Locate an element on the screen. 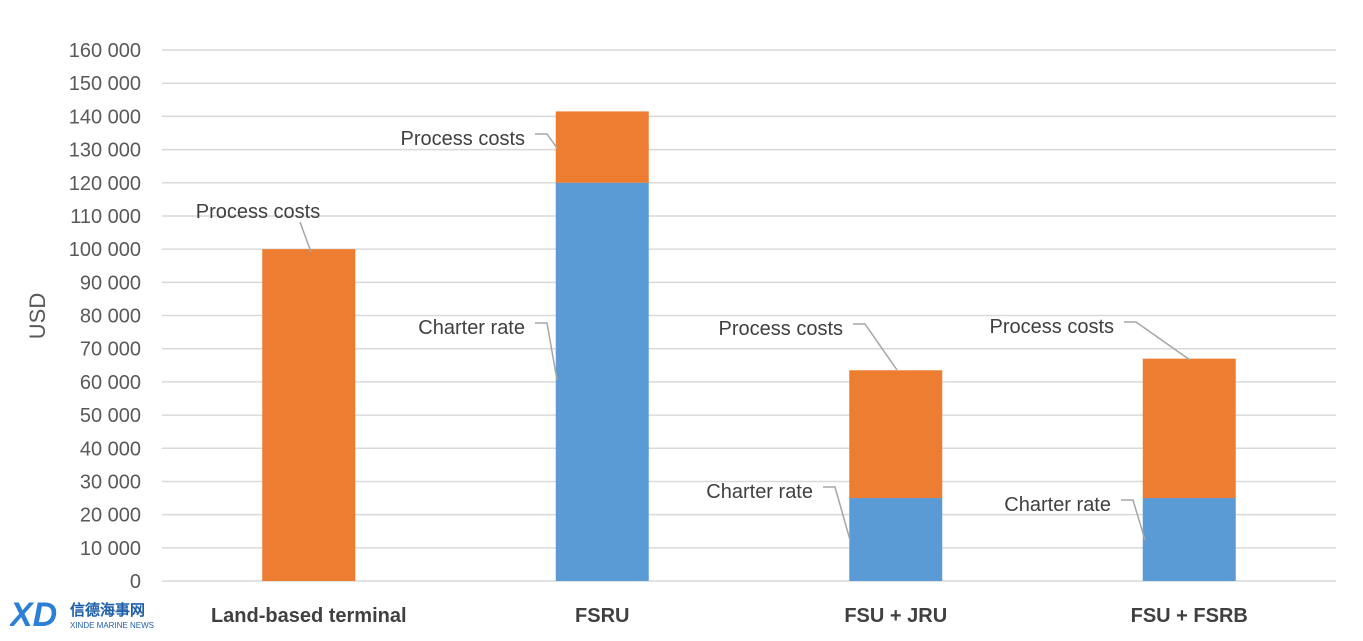 This screenshot has height=641, width=1363. logo-english-text: XINDE MARINE NEWS is located at coordinates (112, 625).